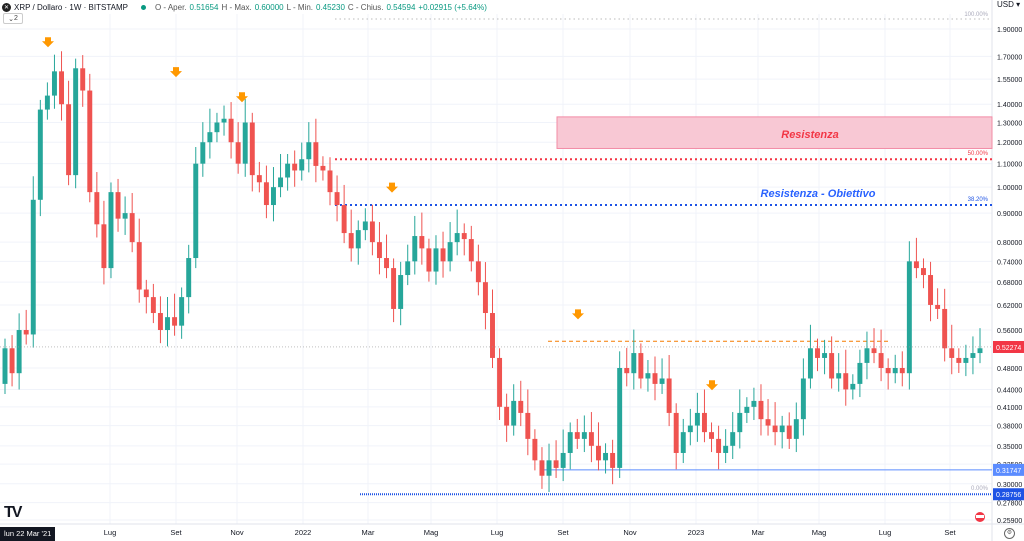 This screenshot has width=1024, height=541. What do you see at coordinates (819, 532) in the screenshot?
I see `time-axis-tick: Mag` at bounding box center [819, 532].